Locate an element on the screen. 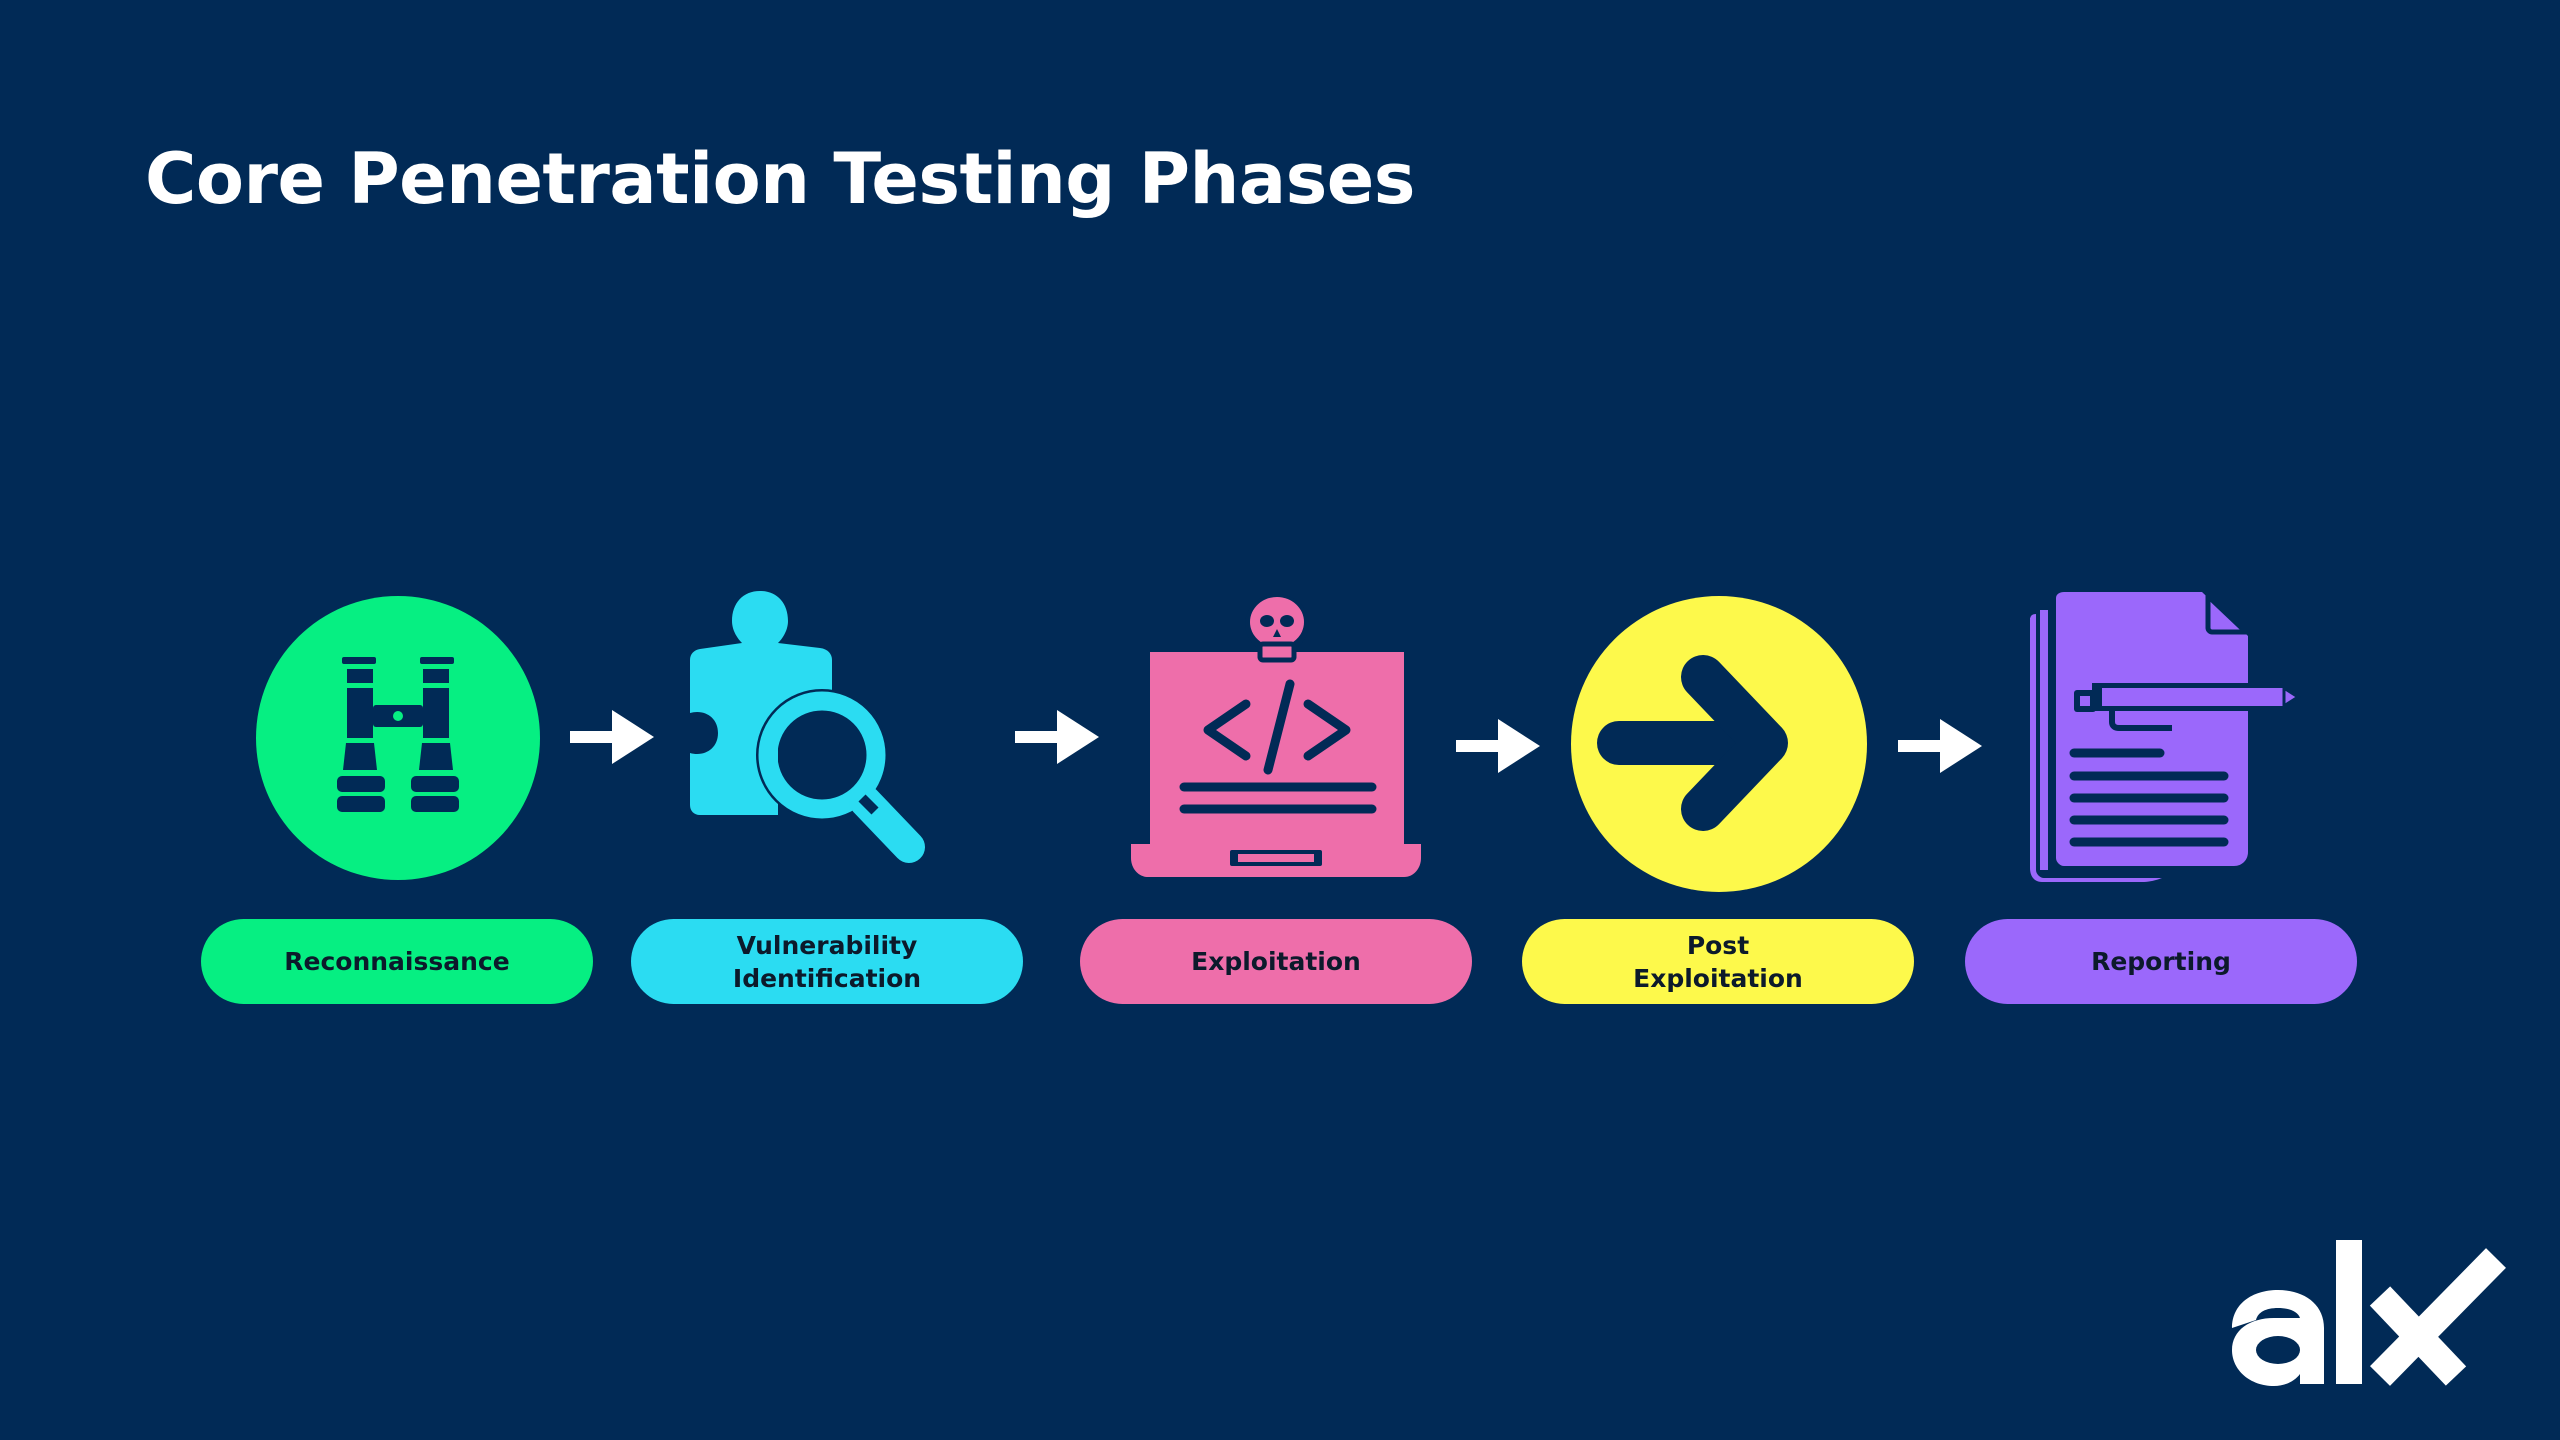 The image size is (2560, 1440). arrow-circle-icon is located at coordinates (1719, 744).